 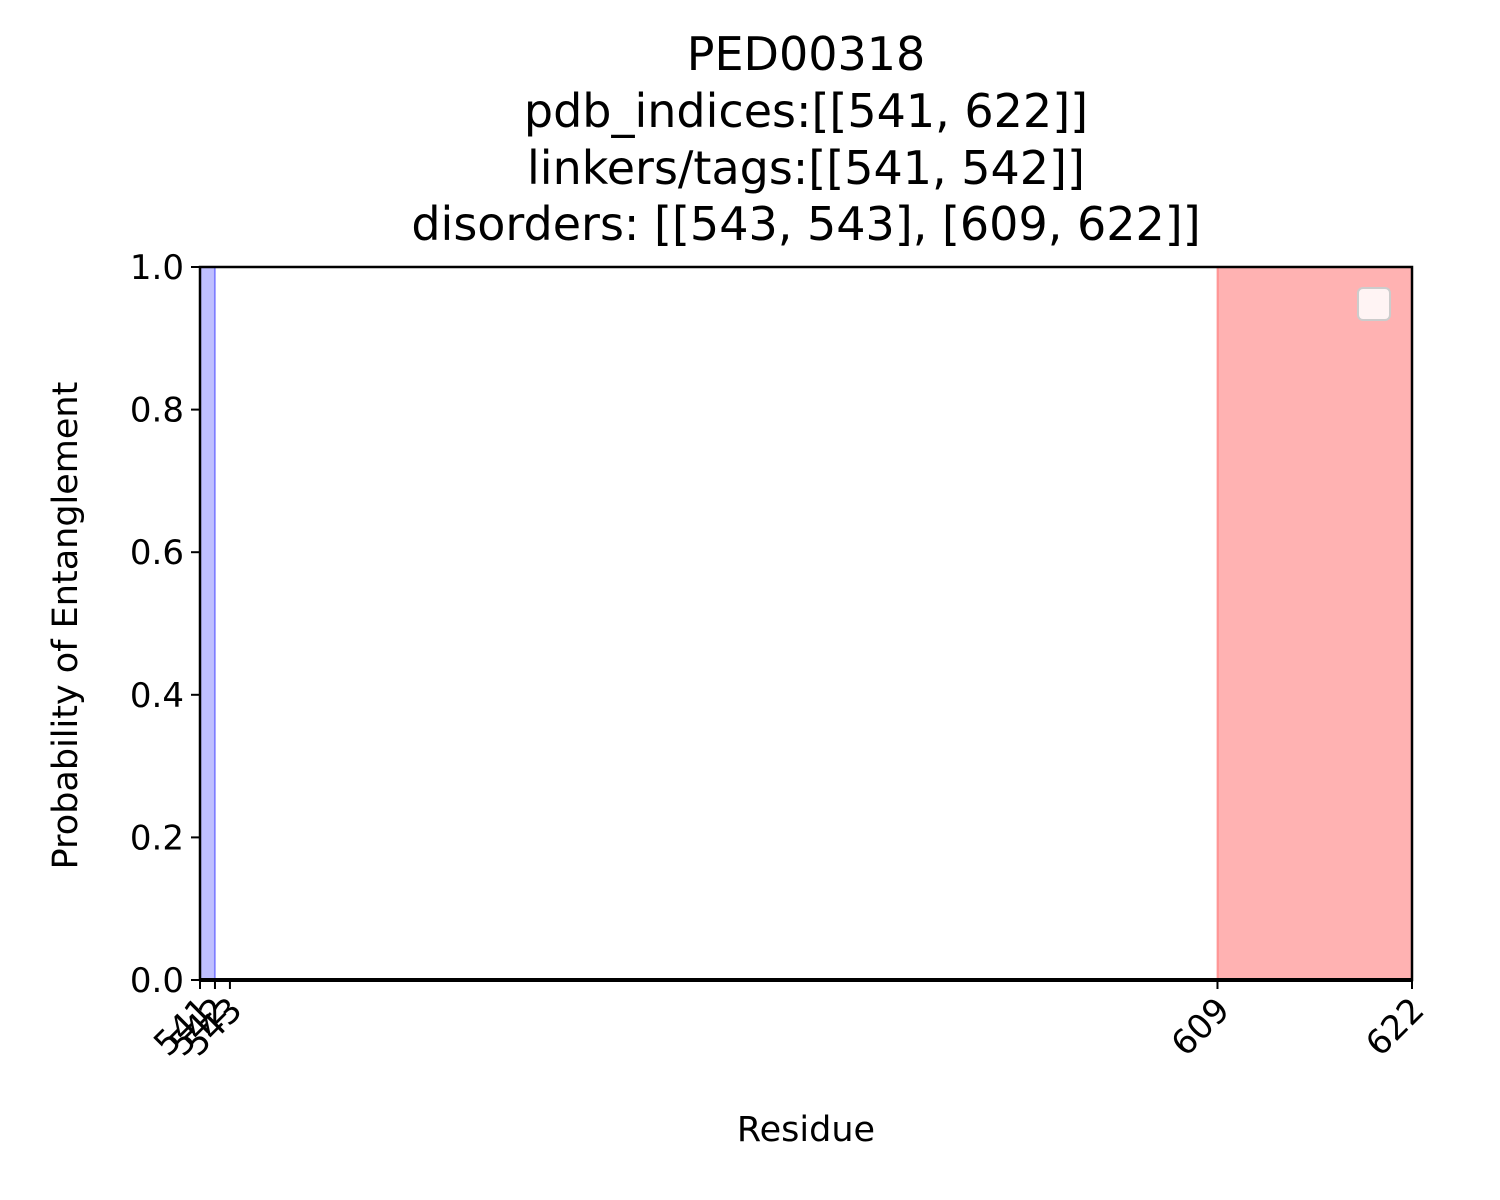 I want to click on y-tick-label: 1.0, so click(x=157, y=268).